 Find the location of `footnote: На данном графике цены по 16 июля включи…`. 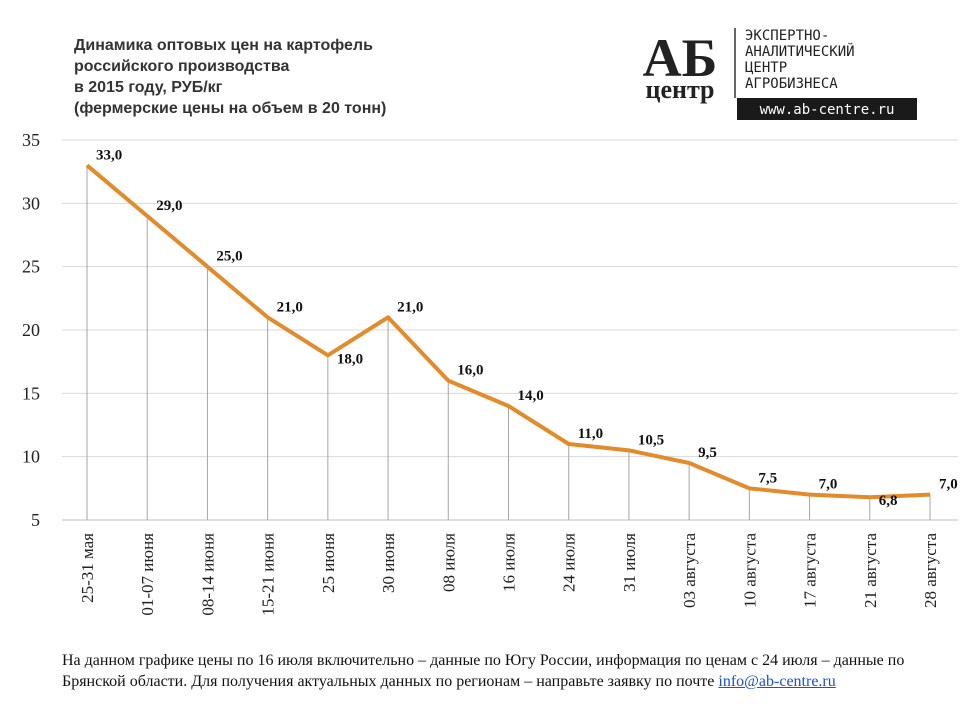

footnote: На данном графике цены по 16 июля включи… is located at coordinates (492, 671).